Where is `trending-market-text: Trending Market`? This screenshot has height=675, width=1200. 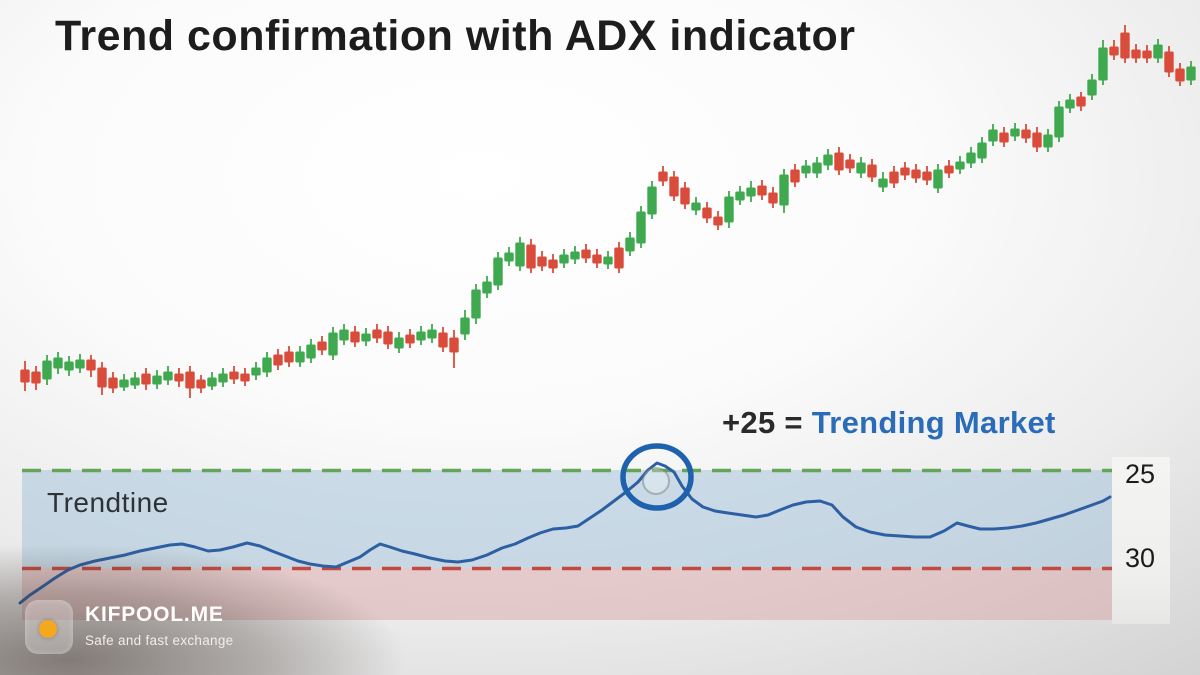
trending-market-text: Trending Market is located at coordinates (933, 422).